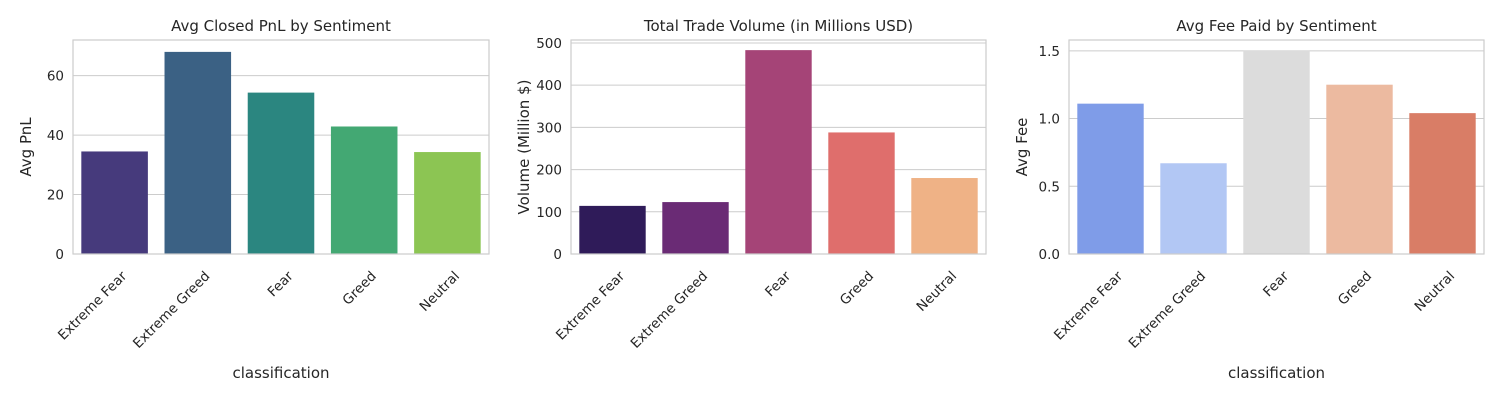  Describe the element at coordinates (1022, 147) in the screenshot. I see `y-axis-label: Avg Fee` at that location.